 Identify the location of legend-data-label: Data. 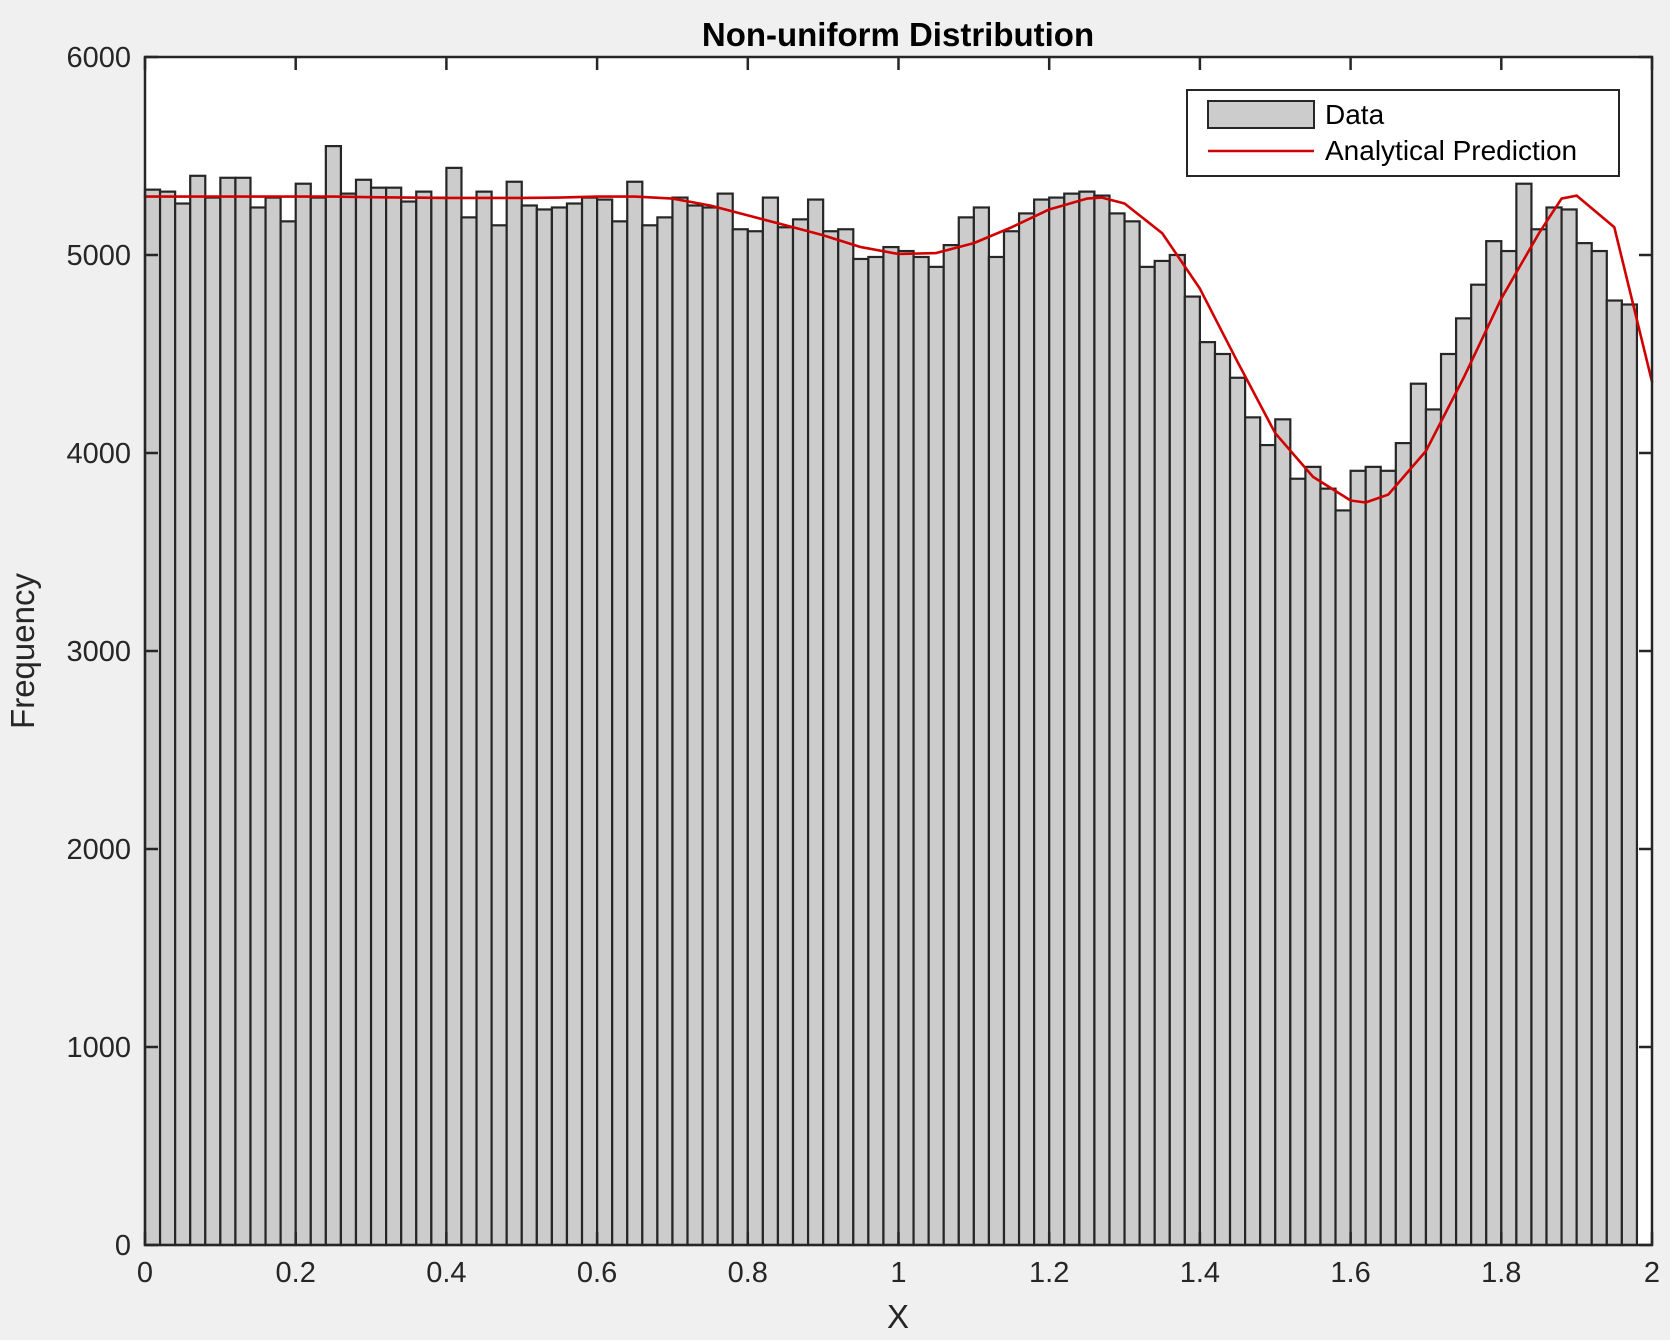
(1355, 114).